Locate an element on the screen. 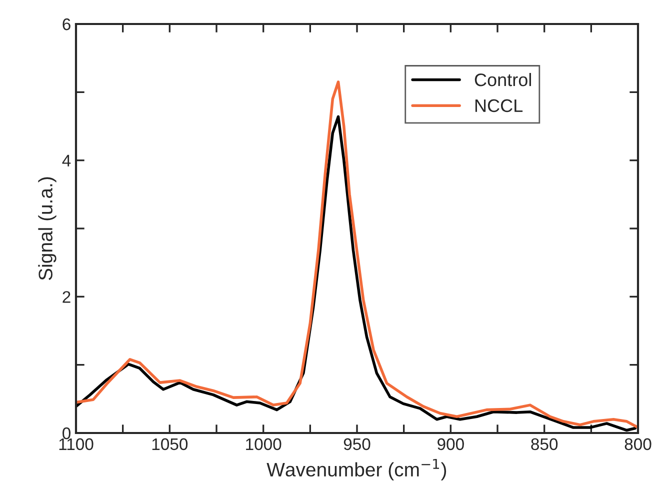  y-tick-label: 0 is located at coordinates (66, 433).